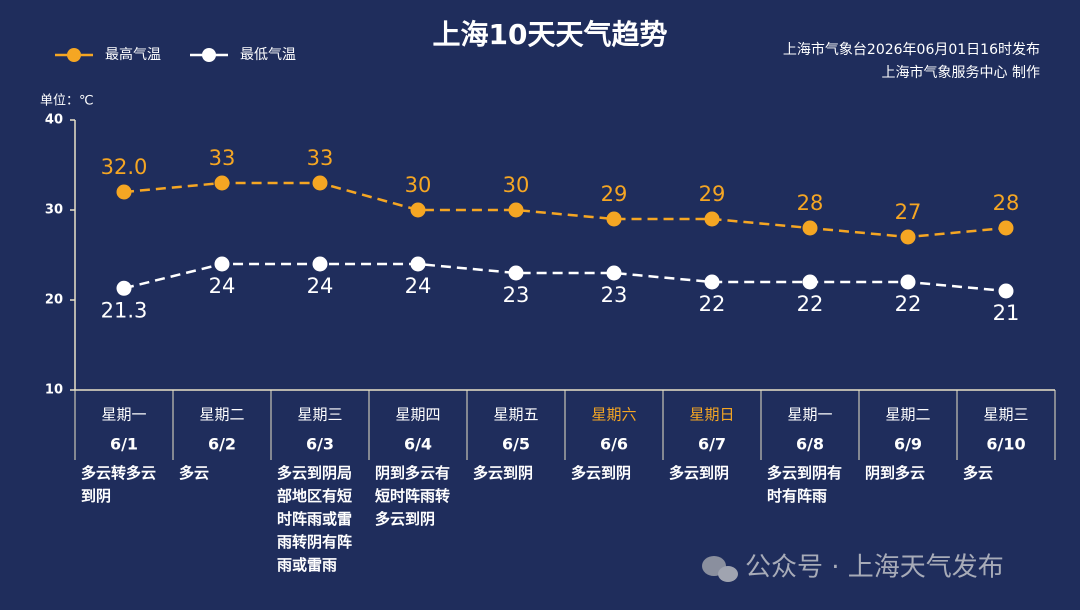  I want to click on data-label: 32.0, so click(124, 167).